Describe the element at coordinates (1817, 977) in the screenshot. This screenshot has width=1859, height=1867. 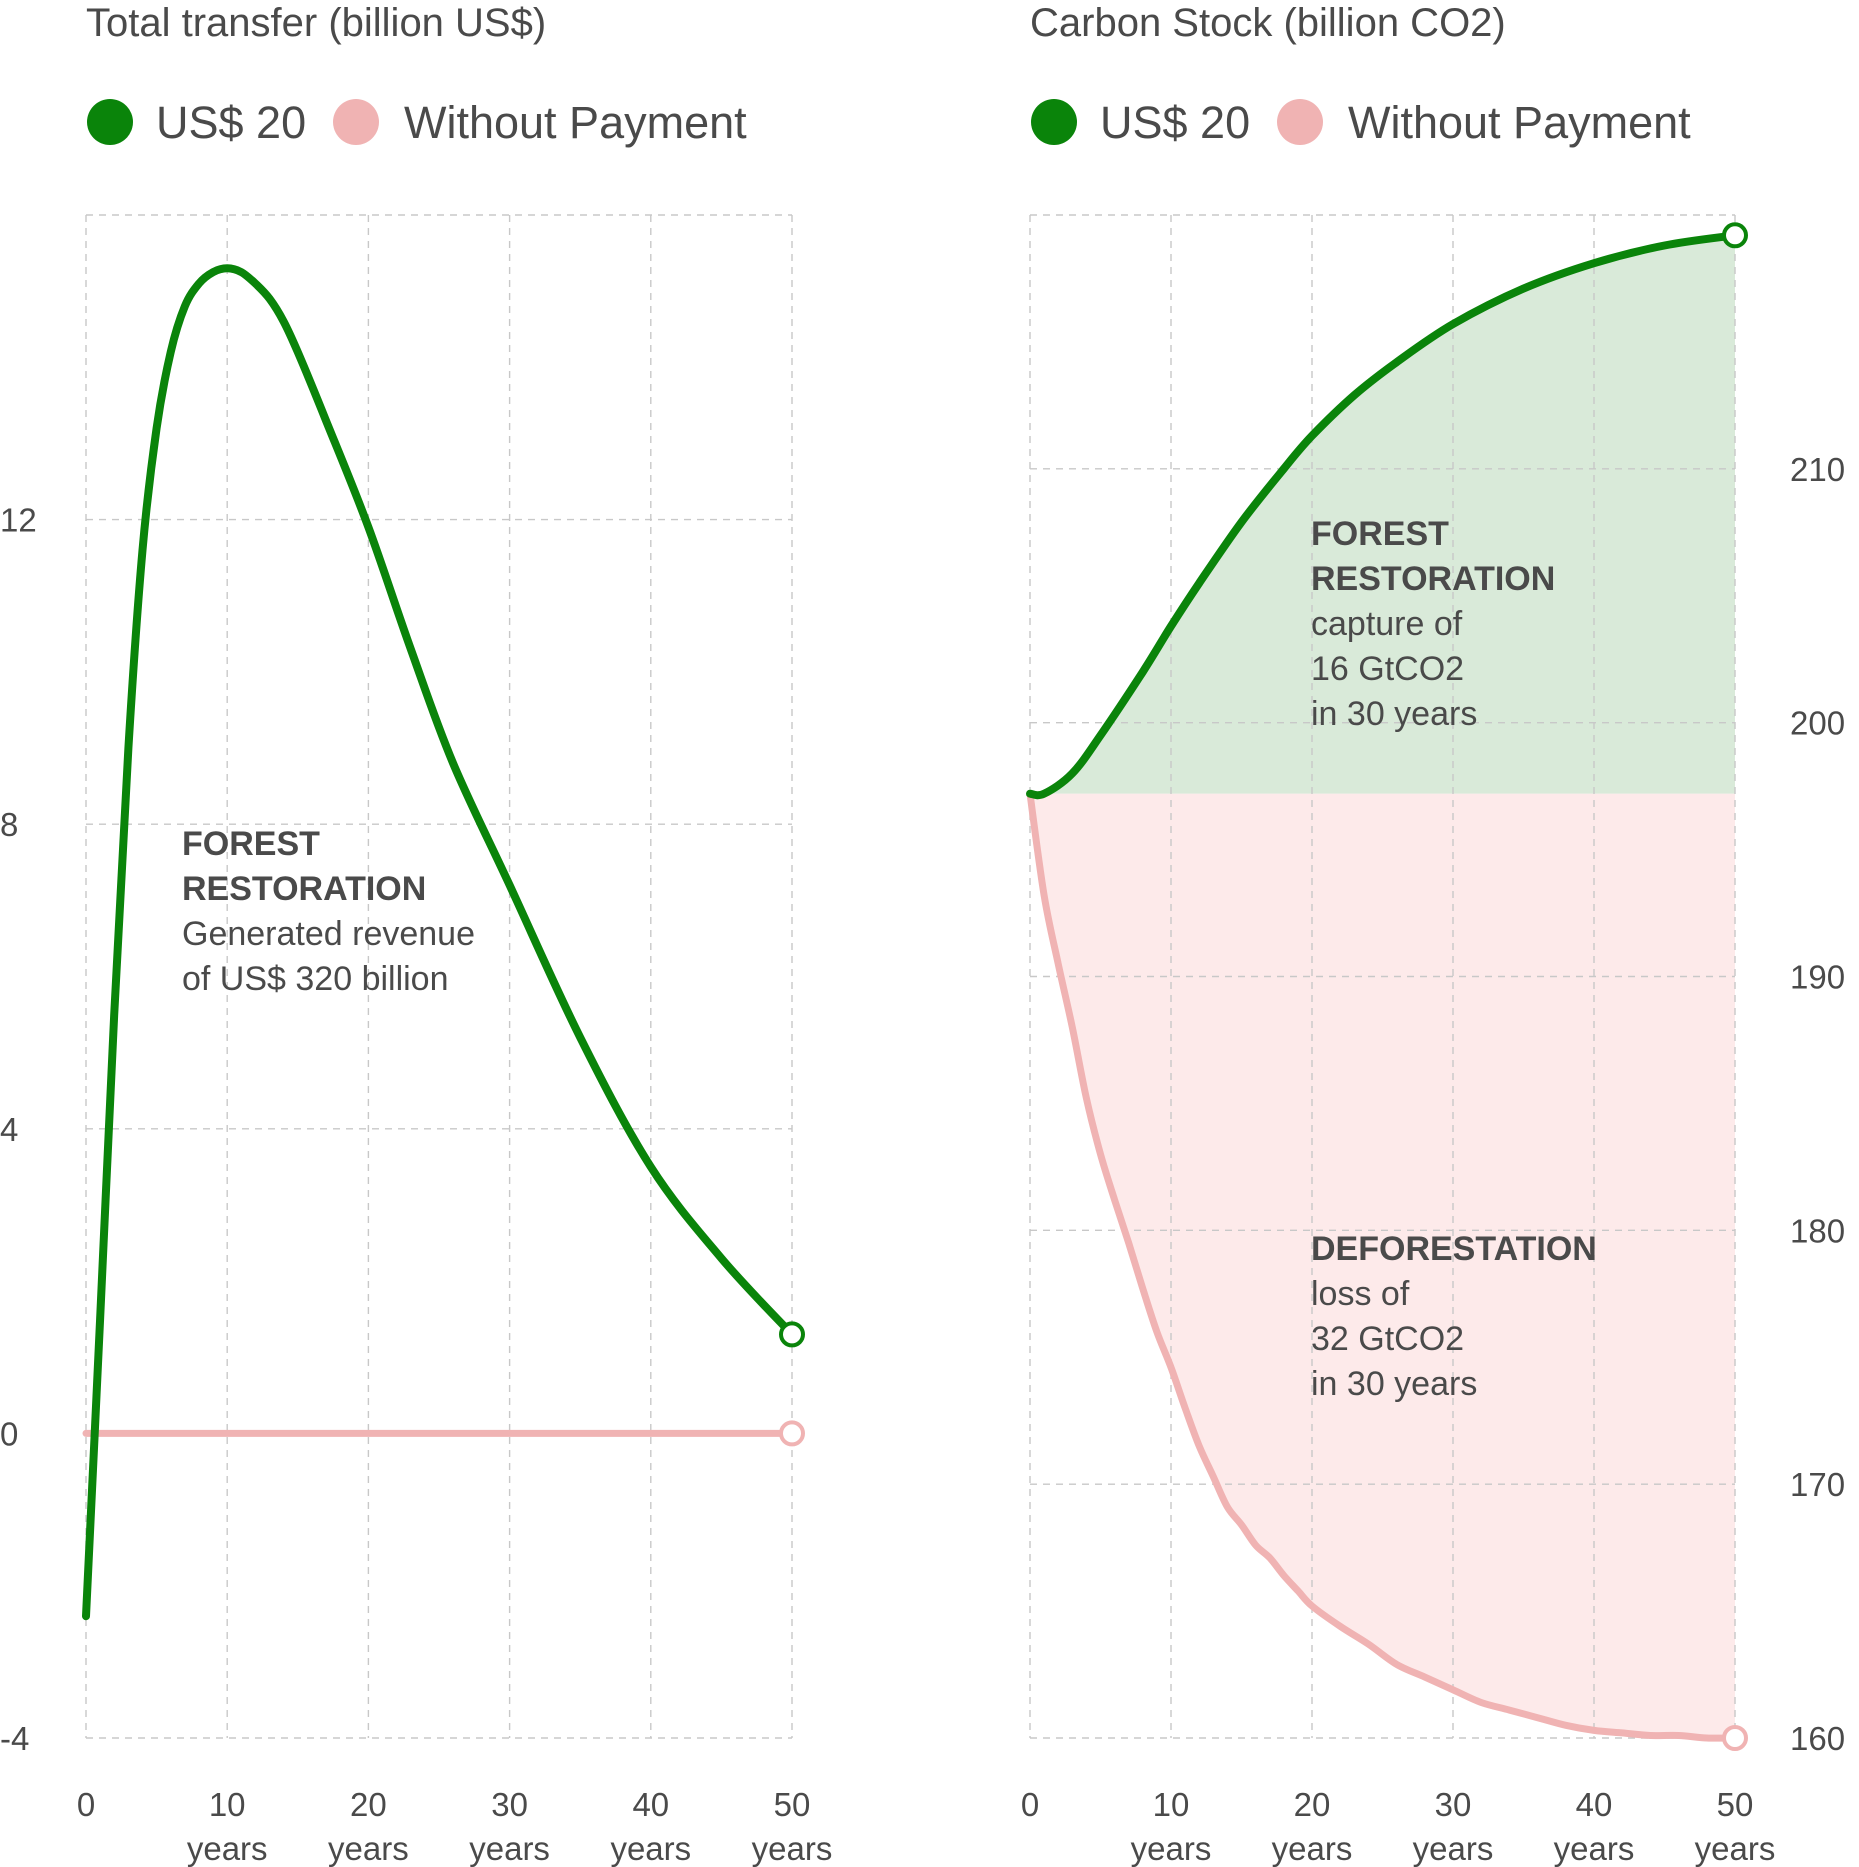
I see `right-y-tick-label: 190` at that location.